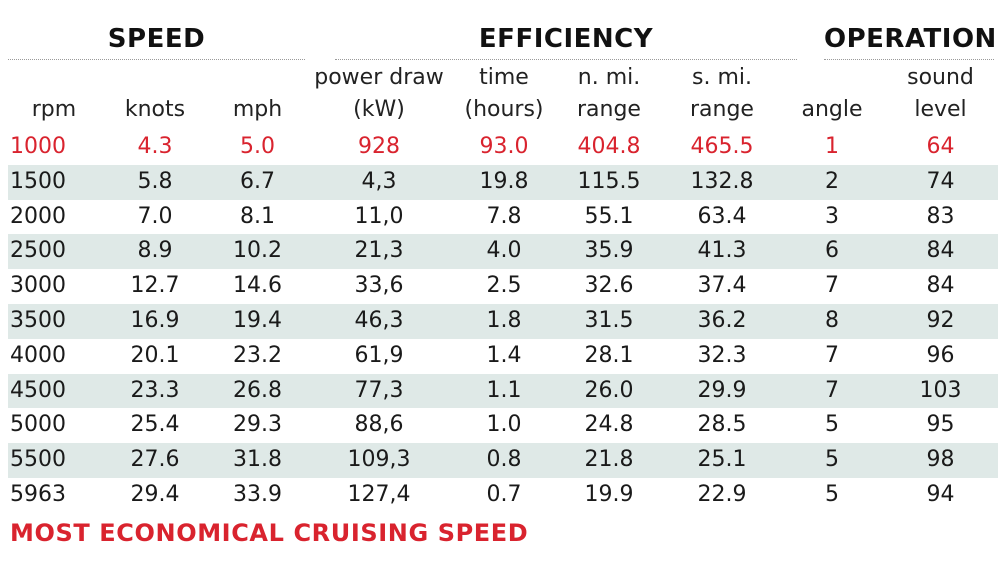 This screenshot has width=1000, height=571. I want to click on table-row: 2000 7.0 8.1 11,0 7.8 55.1 63.4 3 83, so click(503, 217).